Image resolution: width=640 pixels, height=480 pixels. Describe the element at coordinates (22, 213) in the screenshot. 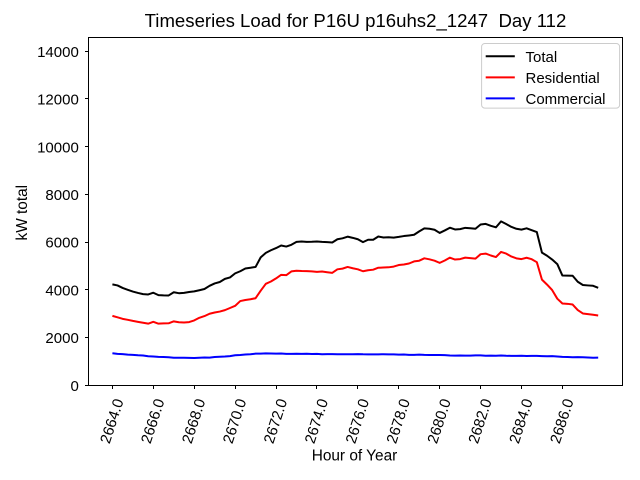

I see `svg-text: kW total` at that location.